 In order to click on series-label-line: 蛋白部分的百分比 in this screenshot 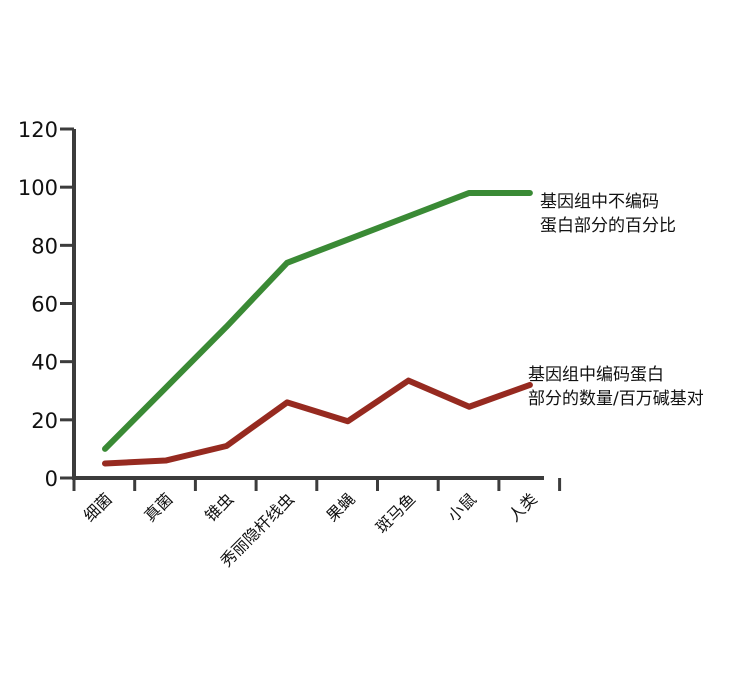, I will do `click(608, 226)`.